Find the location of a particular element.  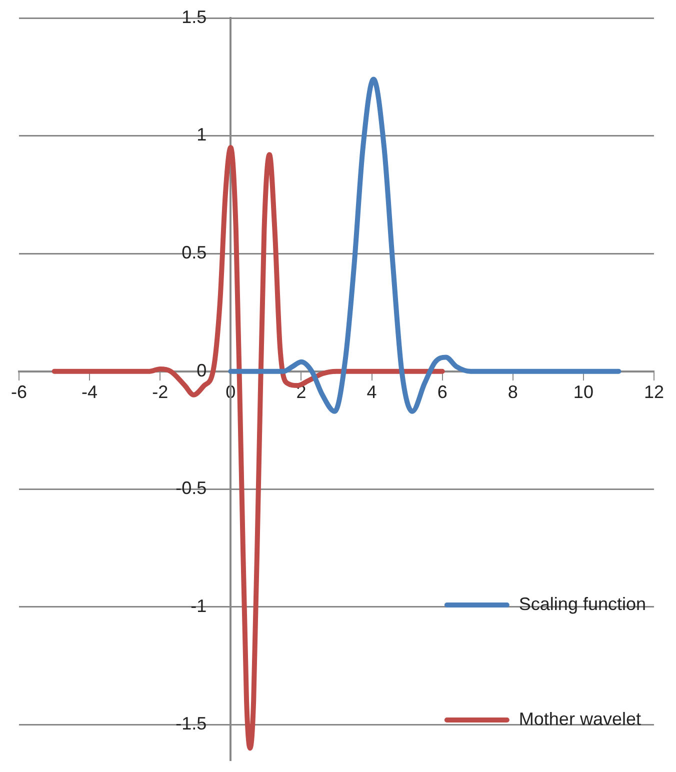

x-tick-label: 4 is located at coordinates (371, 392).